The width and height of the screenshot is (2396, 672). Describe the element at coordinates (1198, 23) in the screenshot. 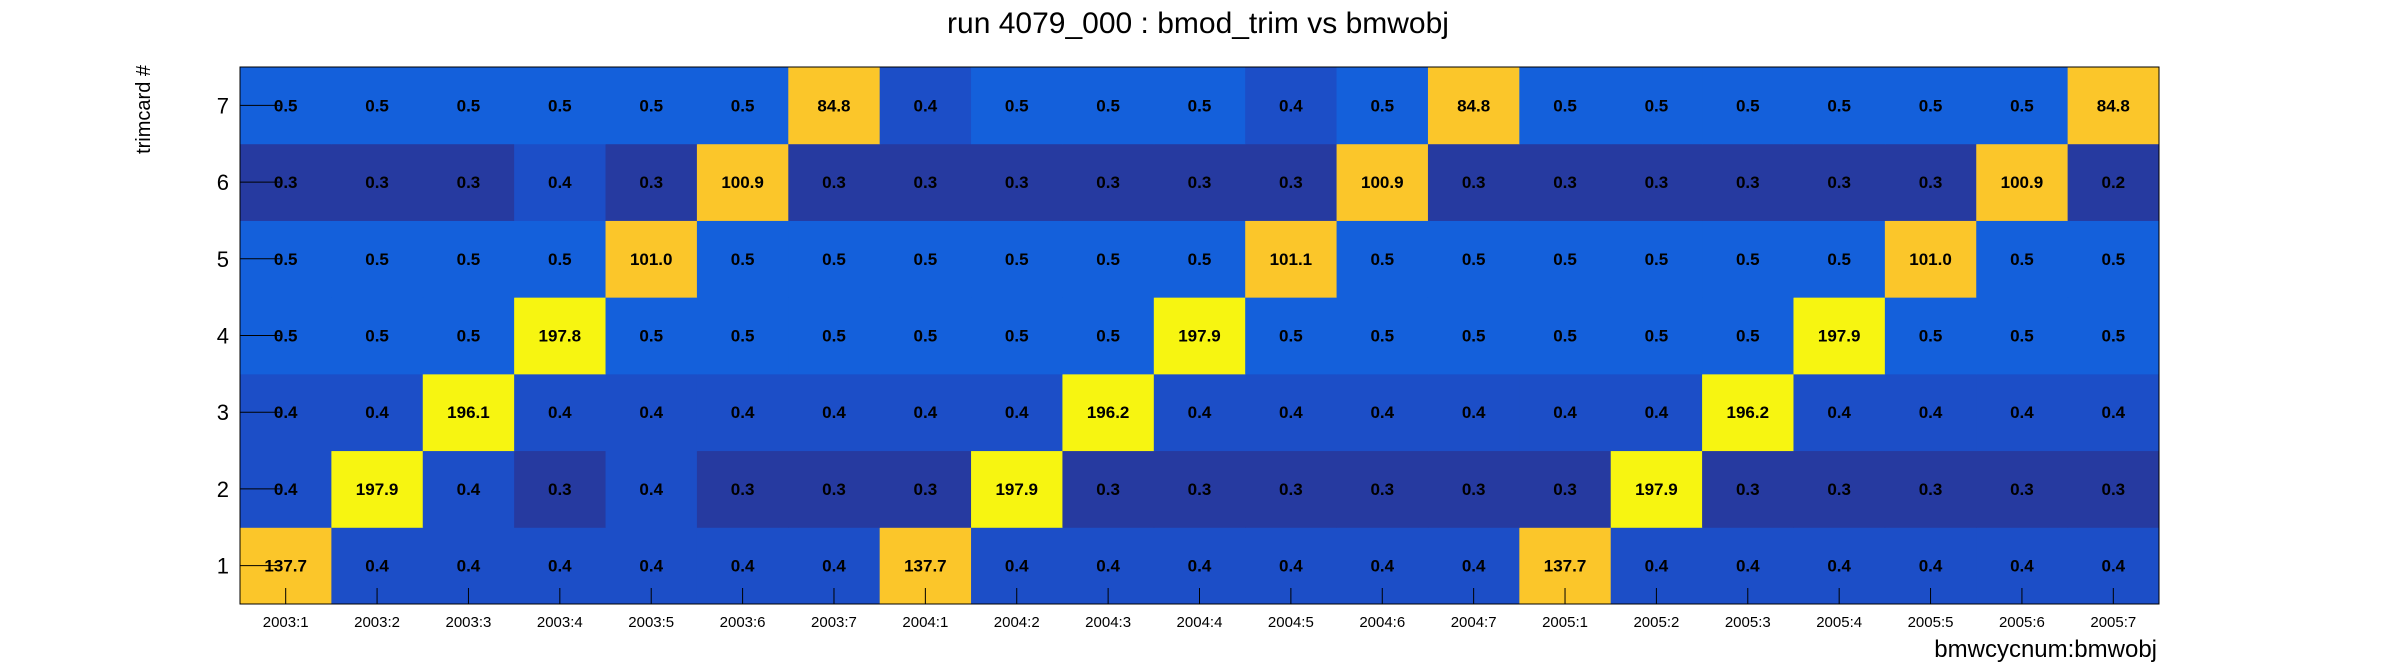

I see `chart-title: run 4079_000 : bmod_trim vs bmwobj` at that location.